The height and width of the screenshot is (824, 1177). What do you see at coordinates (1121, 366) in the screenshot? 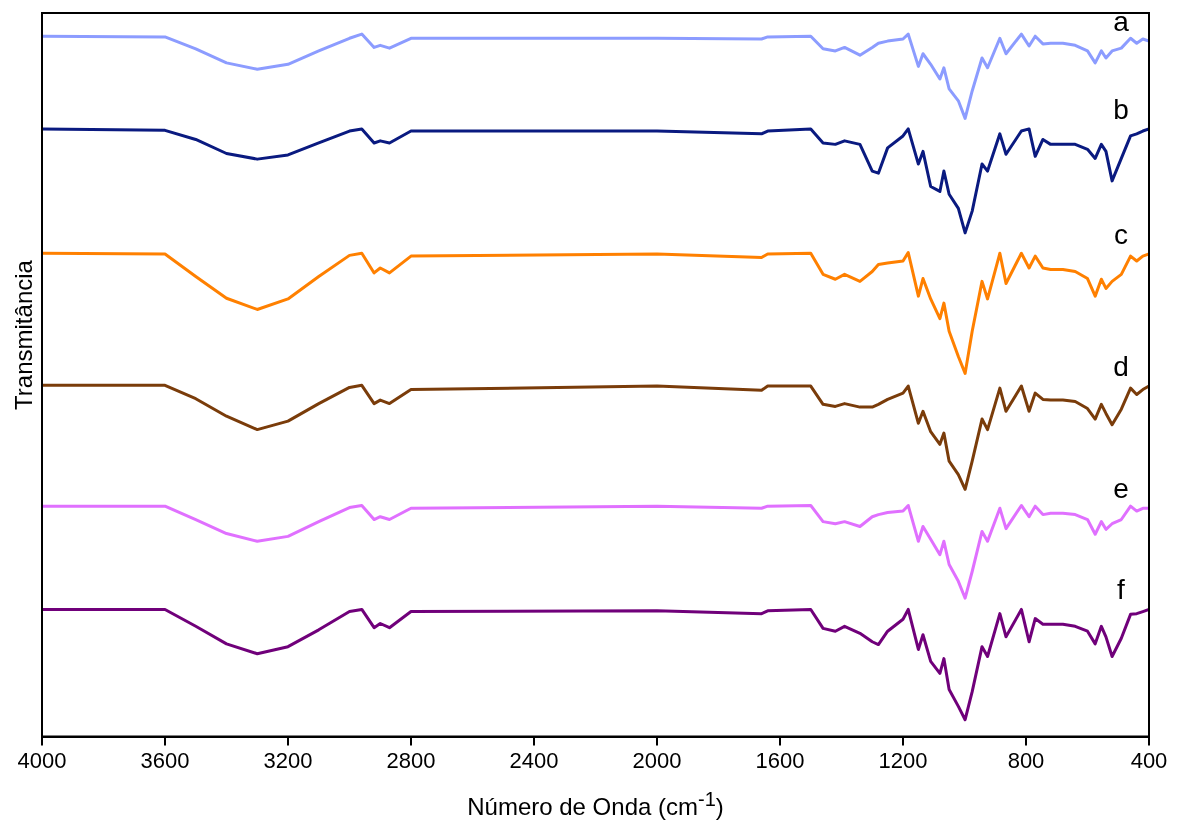
I see `series-label: d` at bounding box center [1121, 366].